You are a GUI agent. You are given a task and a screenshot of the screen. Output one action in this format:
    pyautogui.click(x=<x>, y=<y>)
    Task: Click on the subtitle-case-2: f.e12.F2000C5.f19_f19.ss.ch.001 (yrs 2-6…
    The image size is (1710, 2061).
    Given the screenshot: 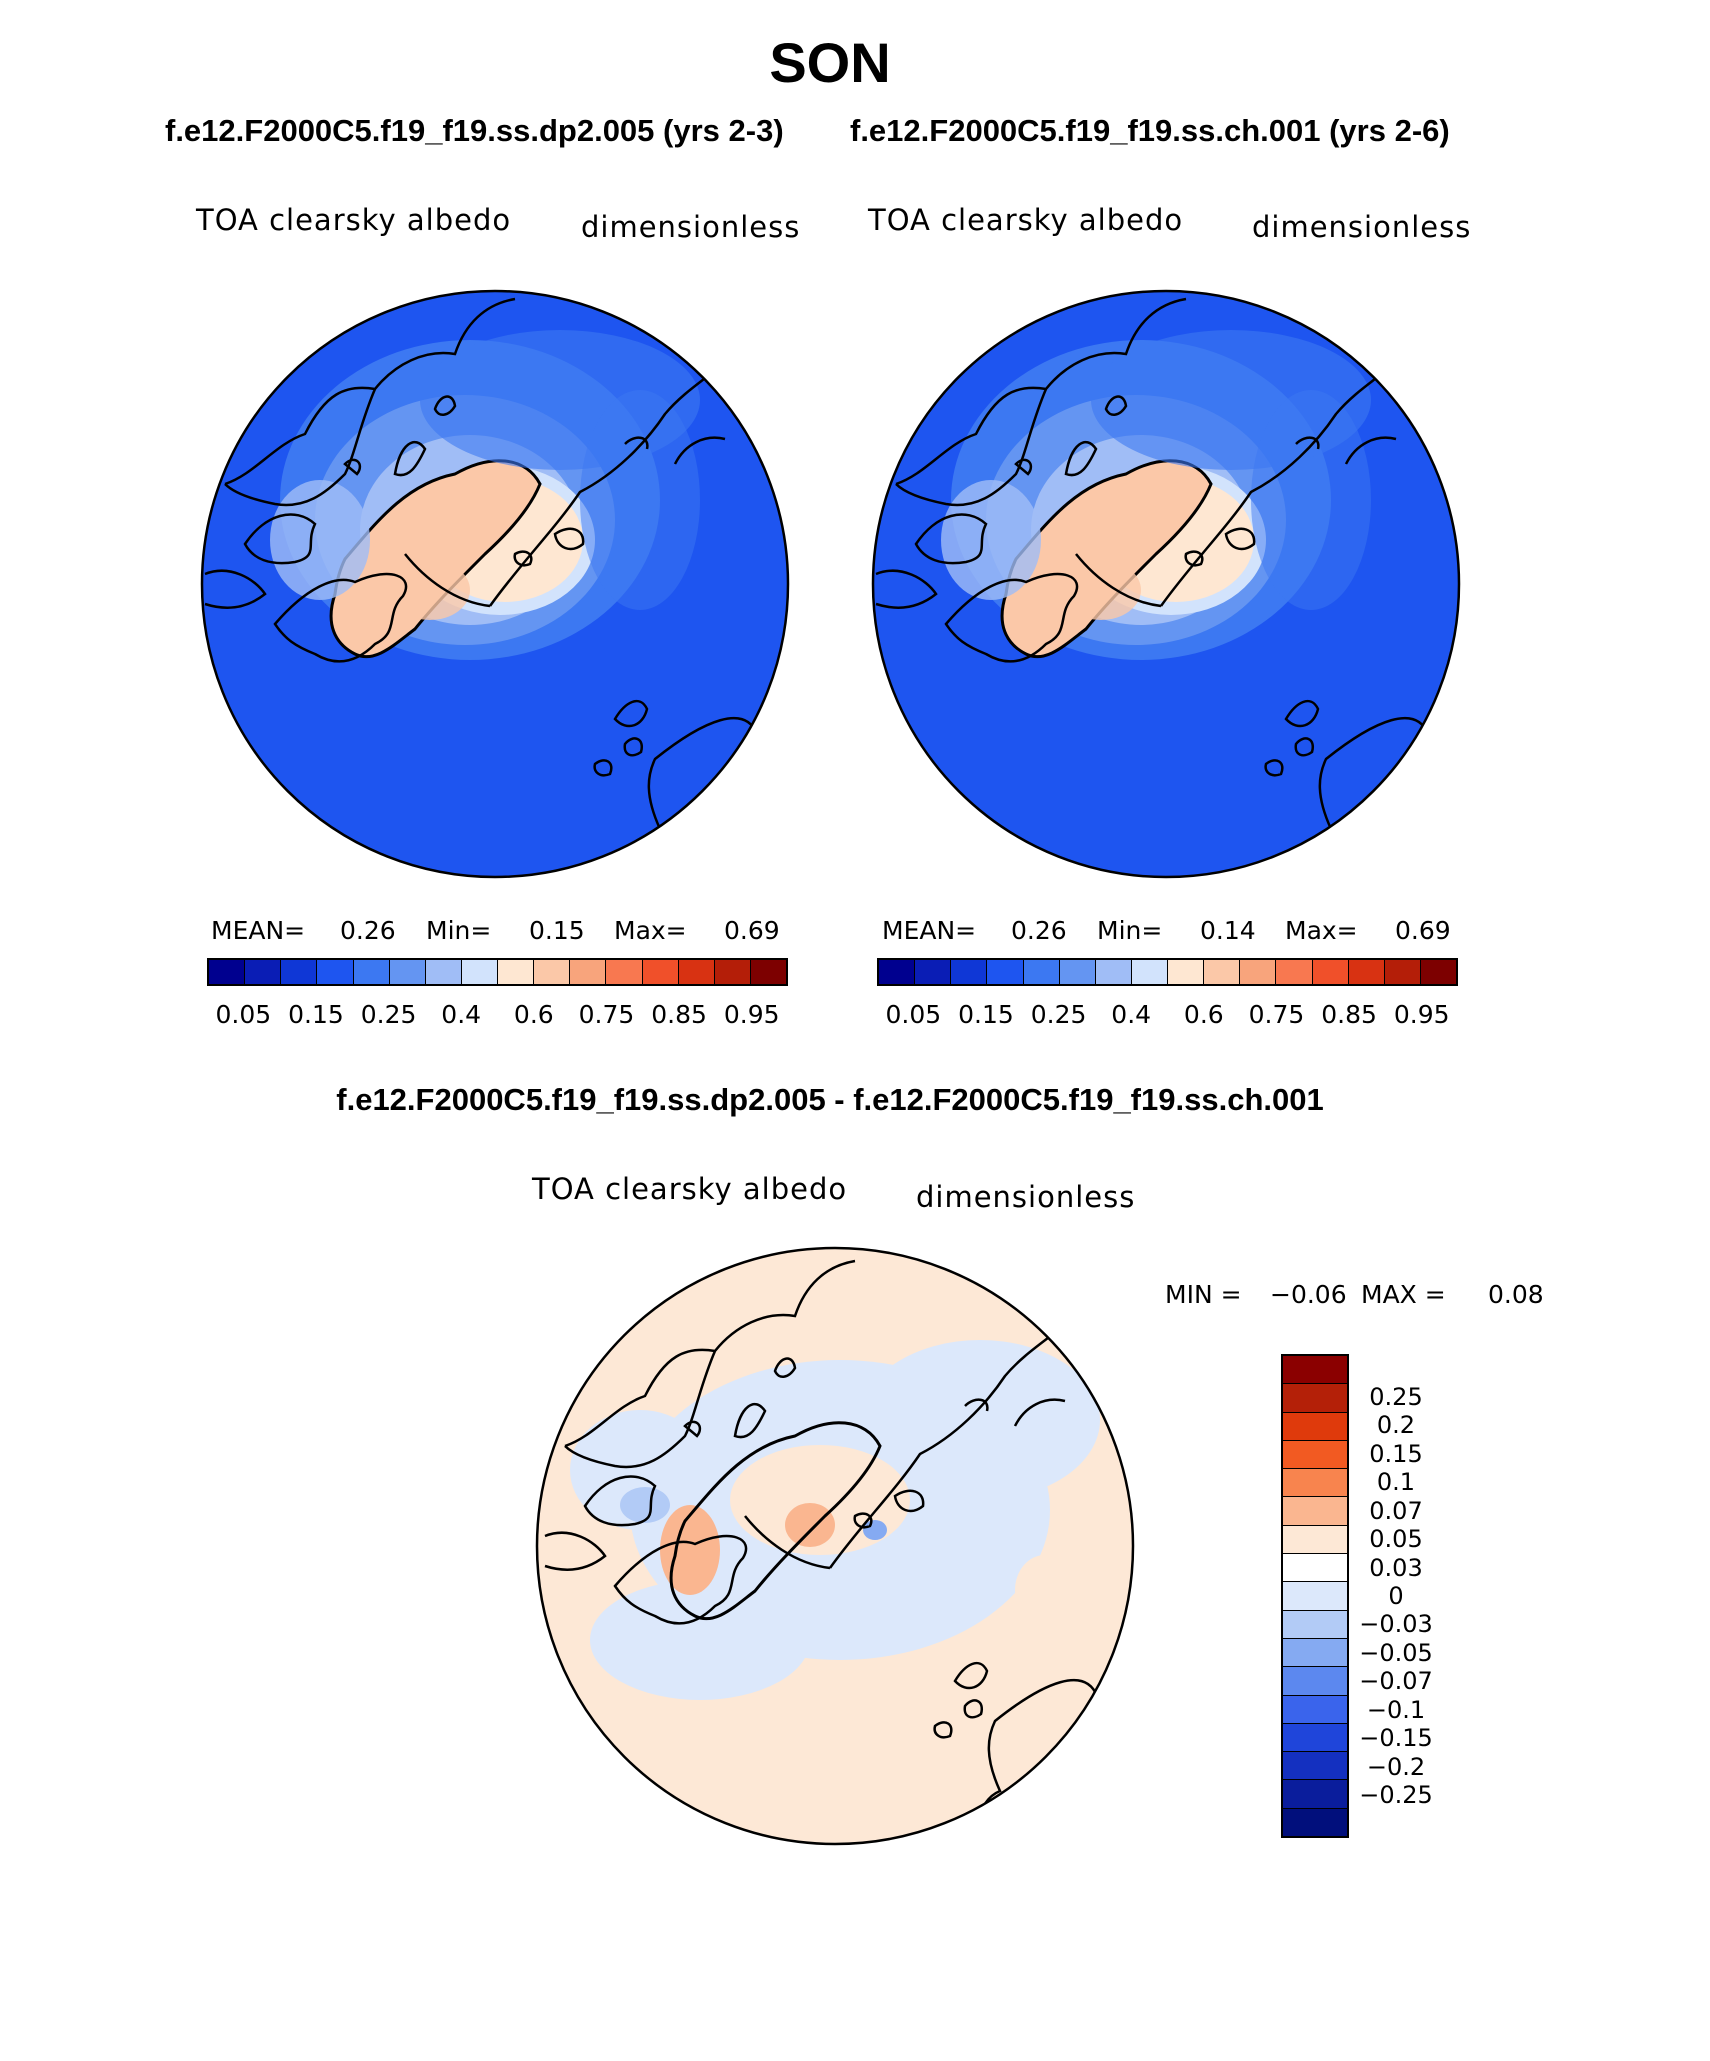 What is the action you would take?
    pyautogui.click(x=1150, y=130)
    